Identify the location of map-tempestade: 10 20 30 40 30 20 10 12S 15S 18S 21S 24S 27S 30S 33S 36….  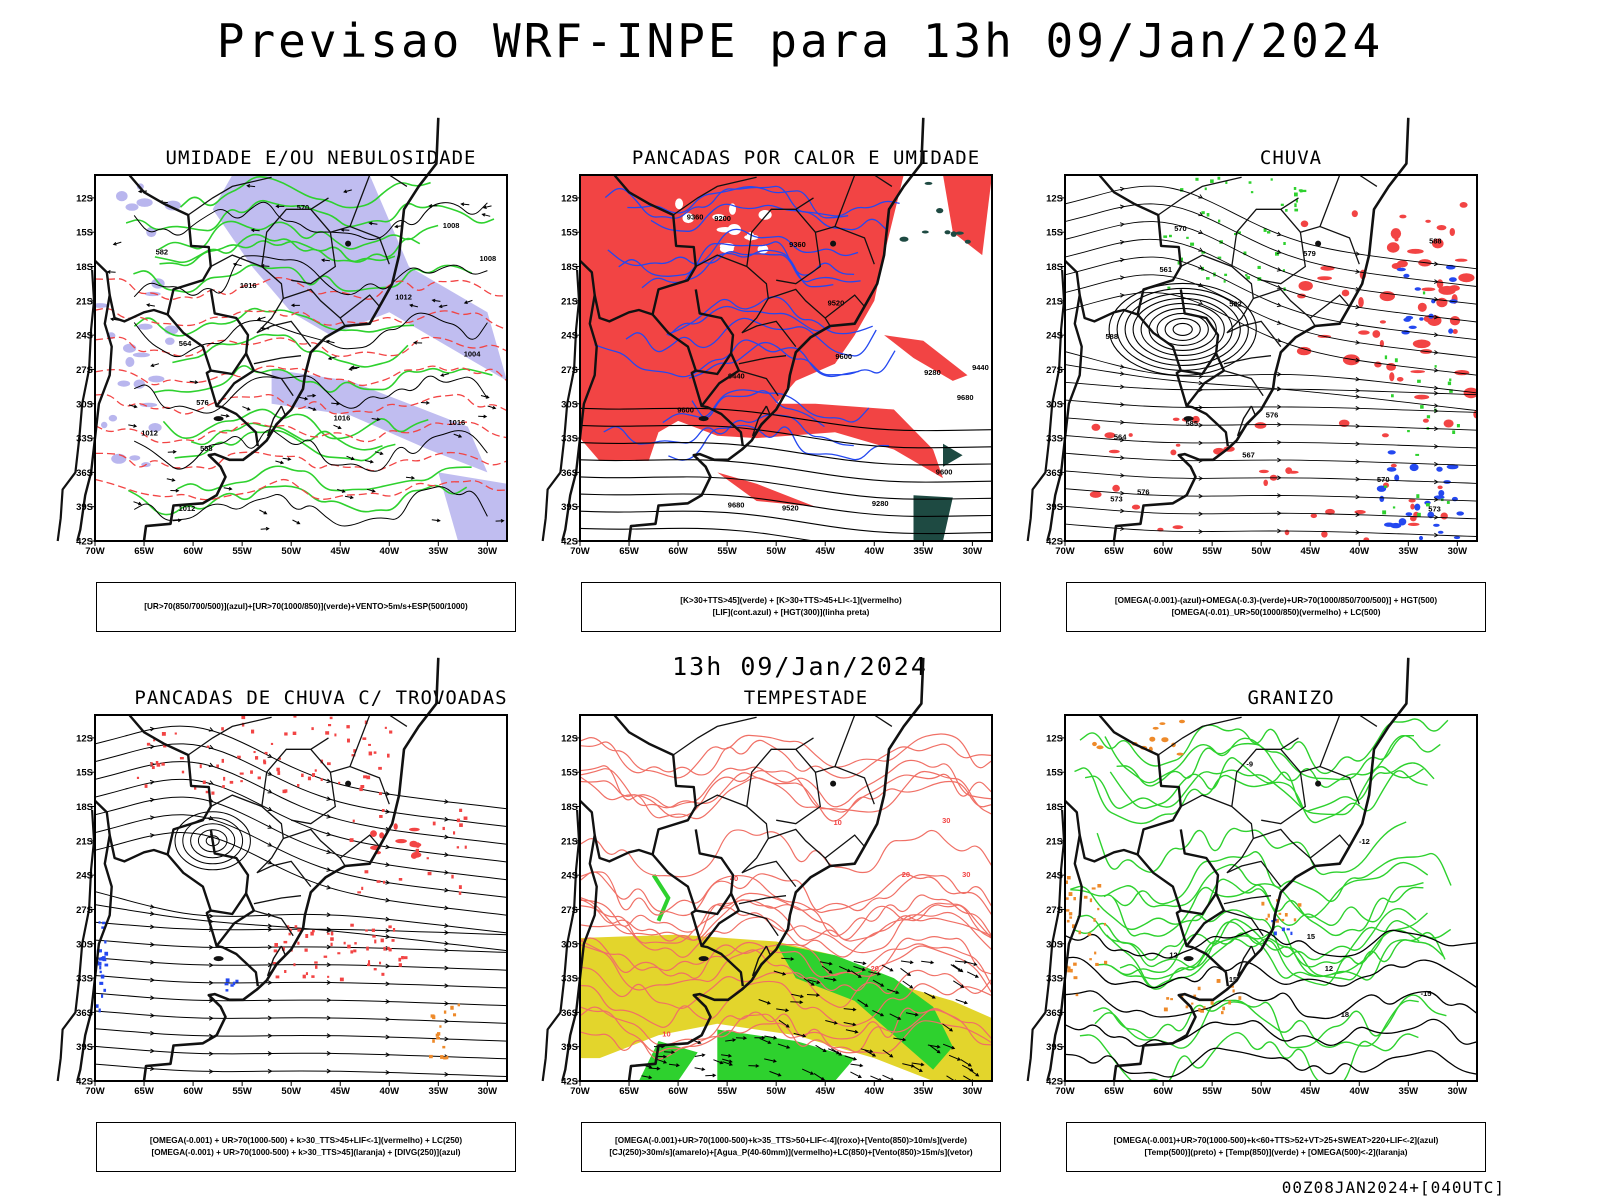
(796, 886).